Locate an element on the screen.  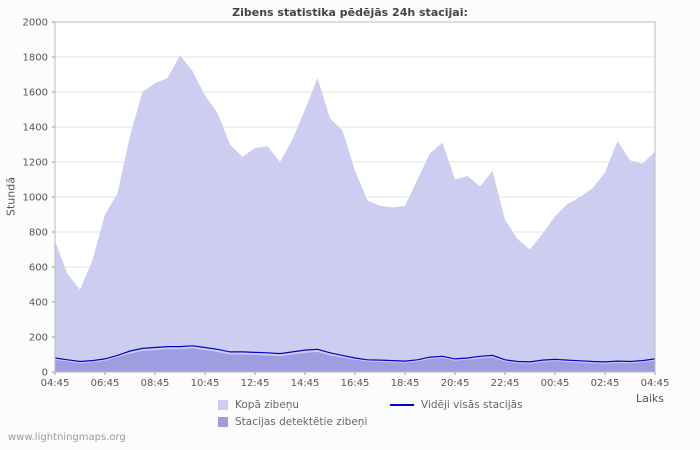
svg-text: 16:45 is located at coordinates (355, 383).